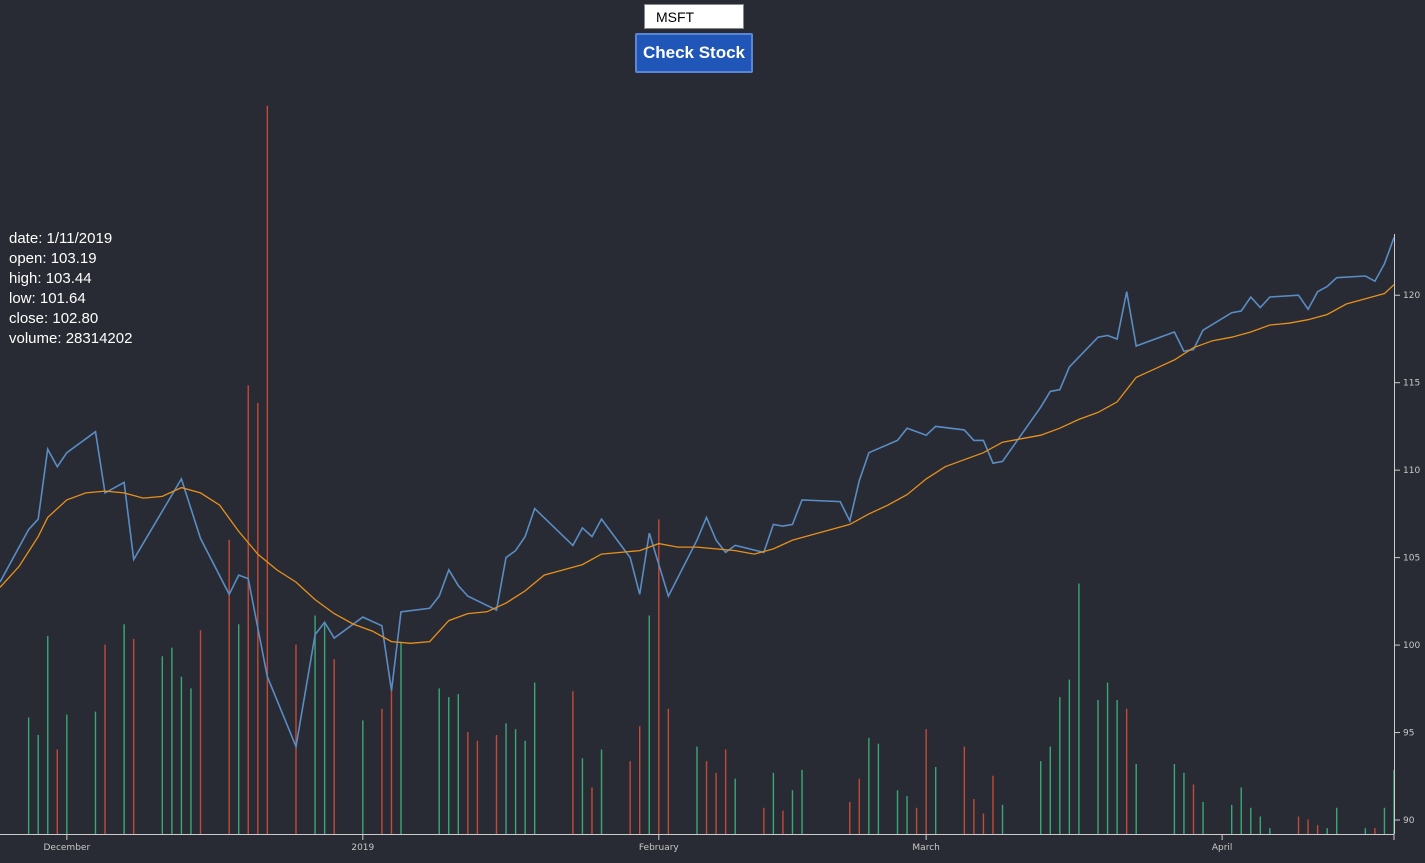 This screenshot has height=863, width=1425. Describe the element at coordinates (694, 53) in the screenshot. I see `check-stock-button: Check Stock` at that location.